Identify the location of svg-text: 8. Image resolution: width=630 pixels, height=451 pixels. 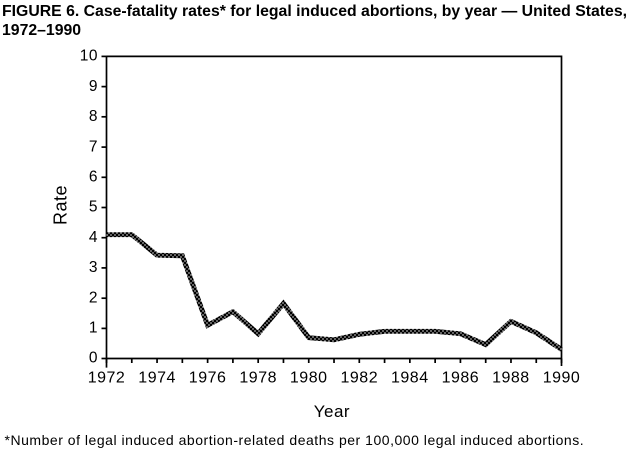
(93, 116).